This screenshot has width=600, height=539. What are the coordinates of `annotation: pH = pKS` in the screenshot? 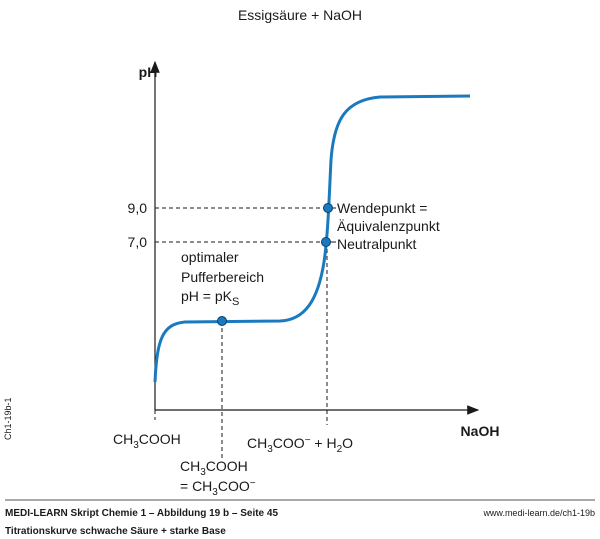 It's located at (210, 298).